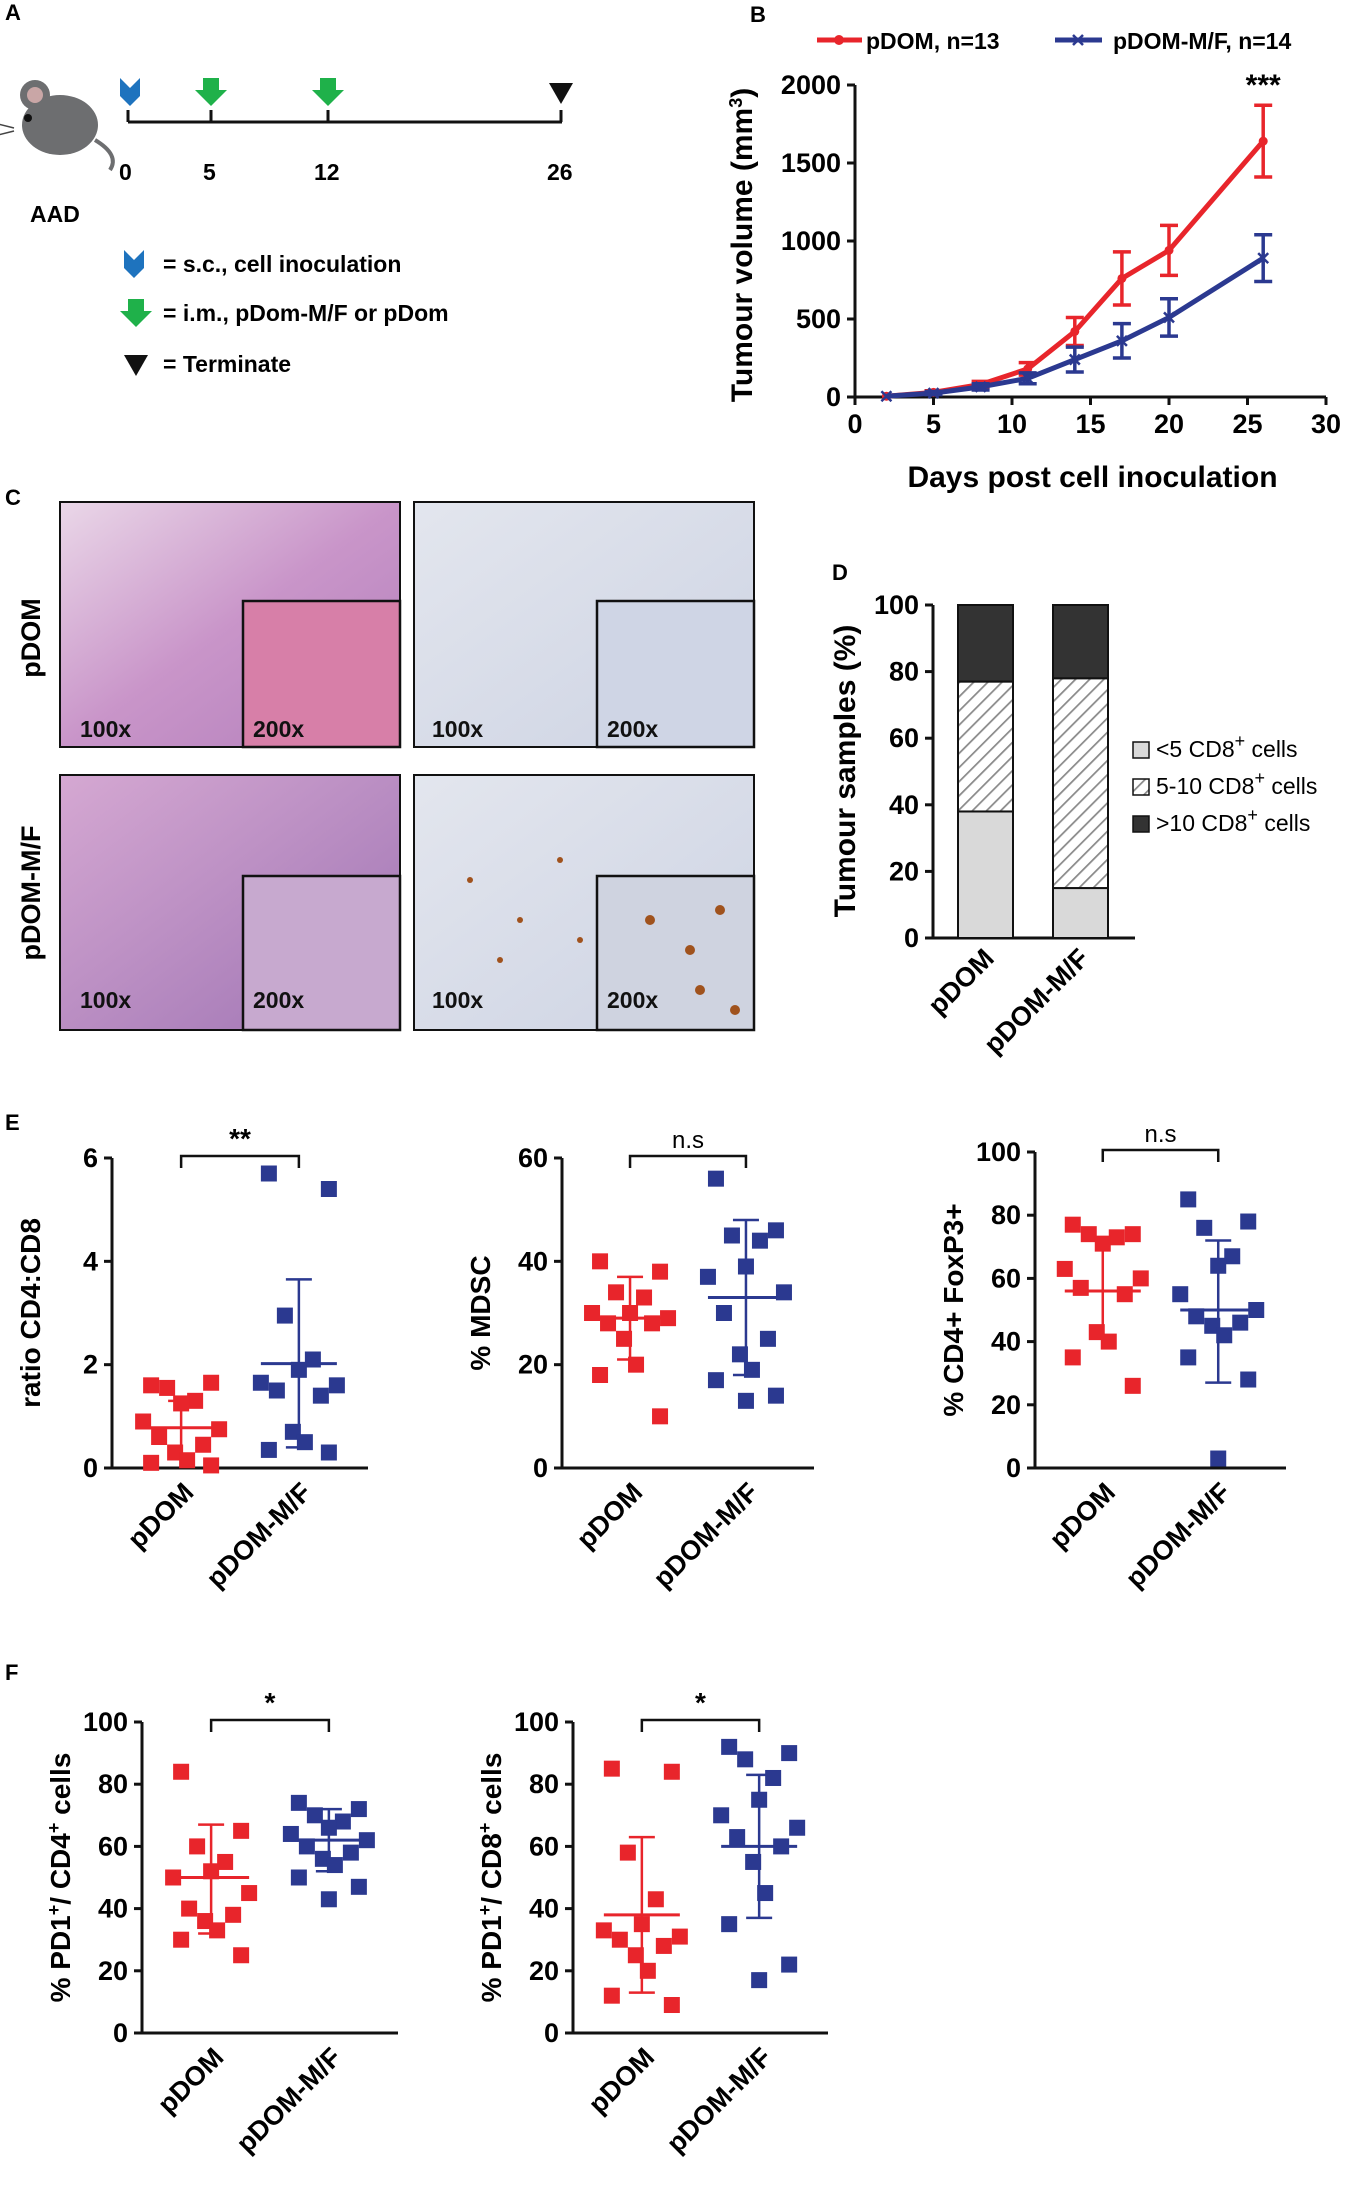 This screenshot has width=1366, height=2189. I want to click on legend-chevron-icon, so click(134, 264).